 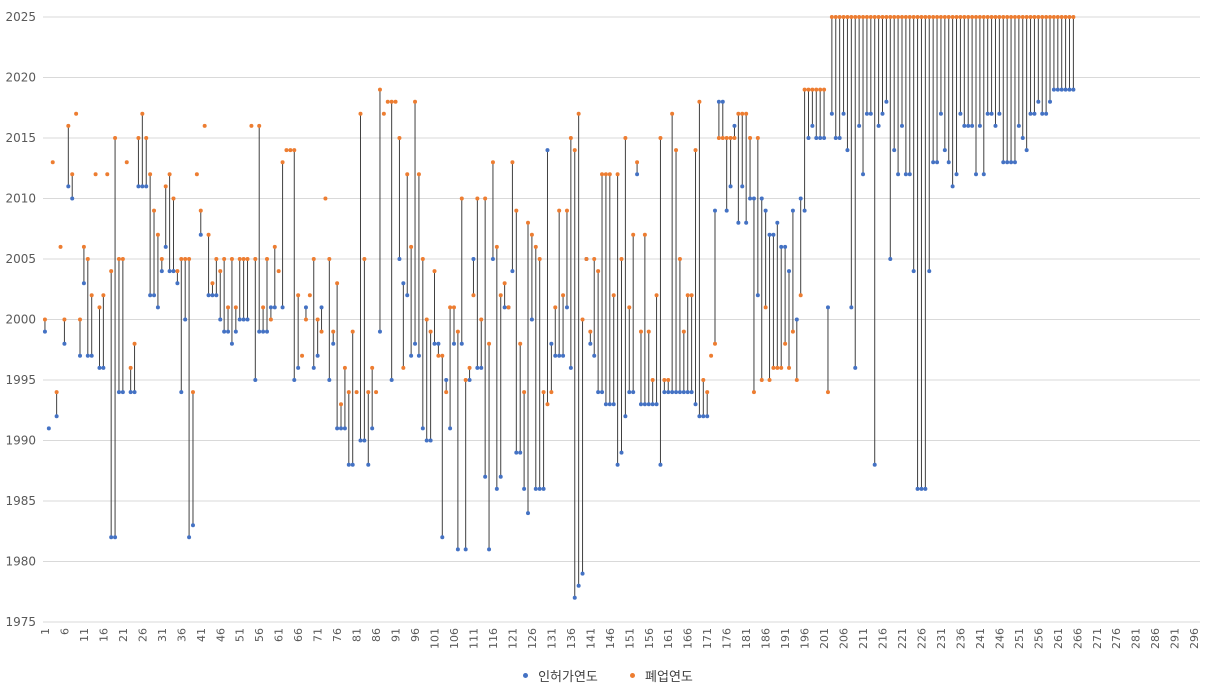 I want to click on legend: 인허가연도 폐업연도, so click(x=608, y=675).